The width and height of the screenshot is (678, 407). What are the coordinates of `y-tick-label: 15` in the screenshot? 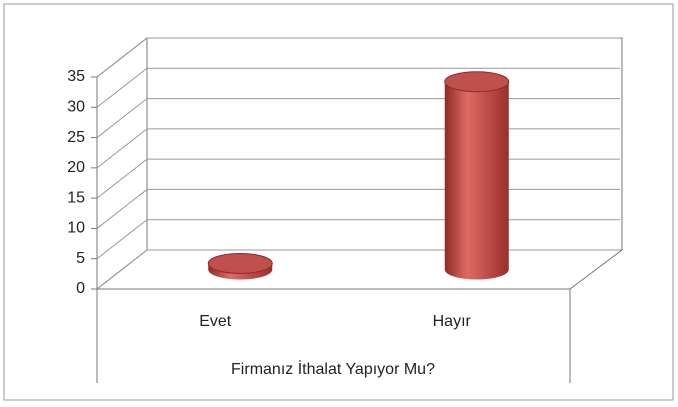 It's located at (76, 197).